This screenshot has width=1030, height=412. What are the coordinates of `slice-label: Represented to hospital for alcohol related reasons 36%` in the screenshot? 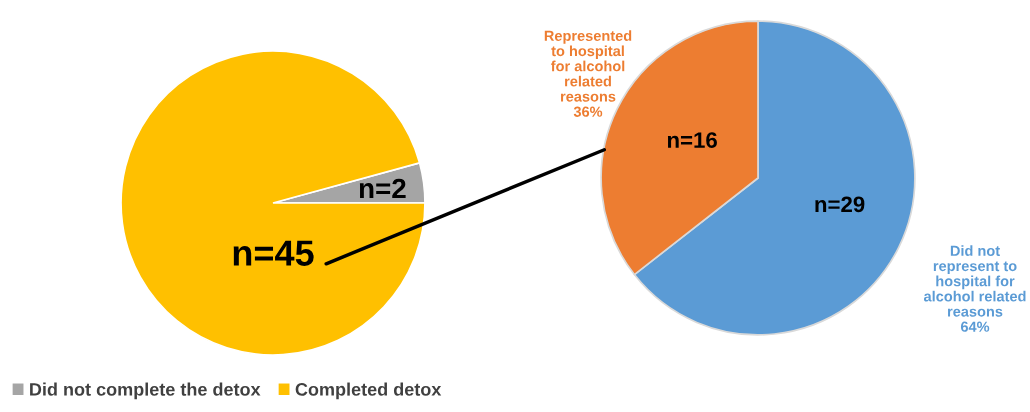 It's located at (588, 73).